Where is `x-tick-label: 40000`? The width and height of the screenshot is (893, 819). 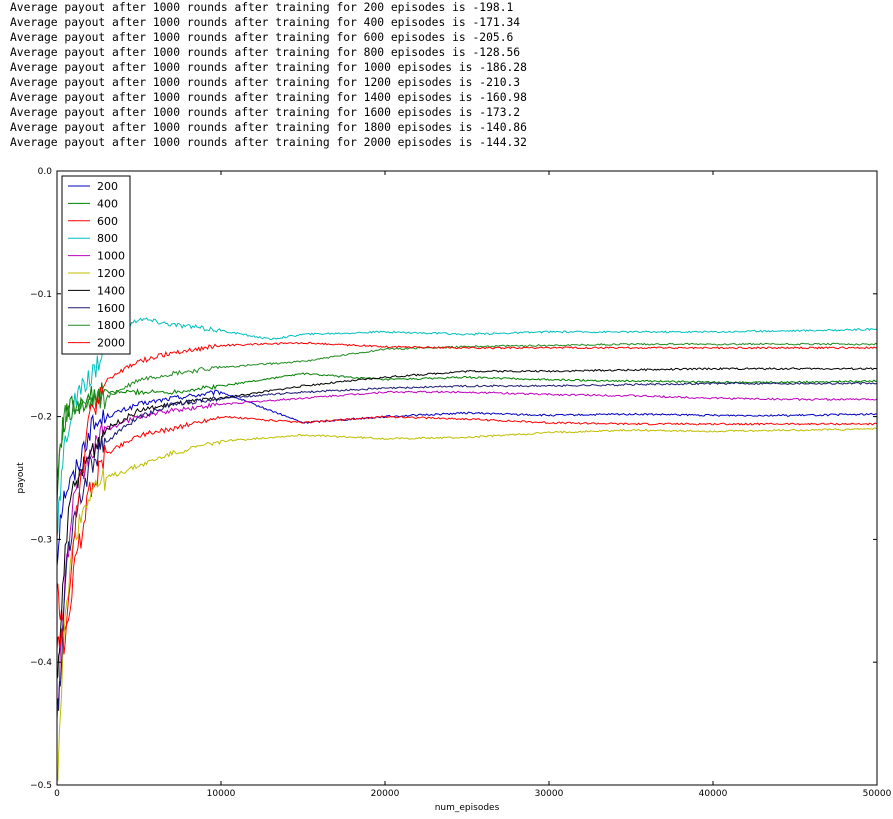 x-tick-label: 40000 is located at coordinates (713, 794).